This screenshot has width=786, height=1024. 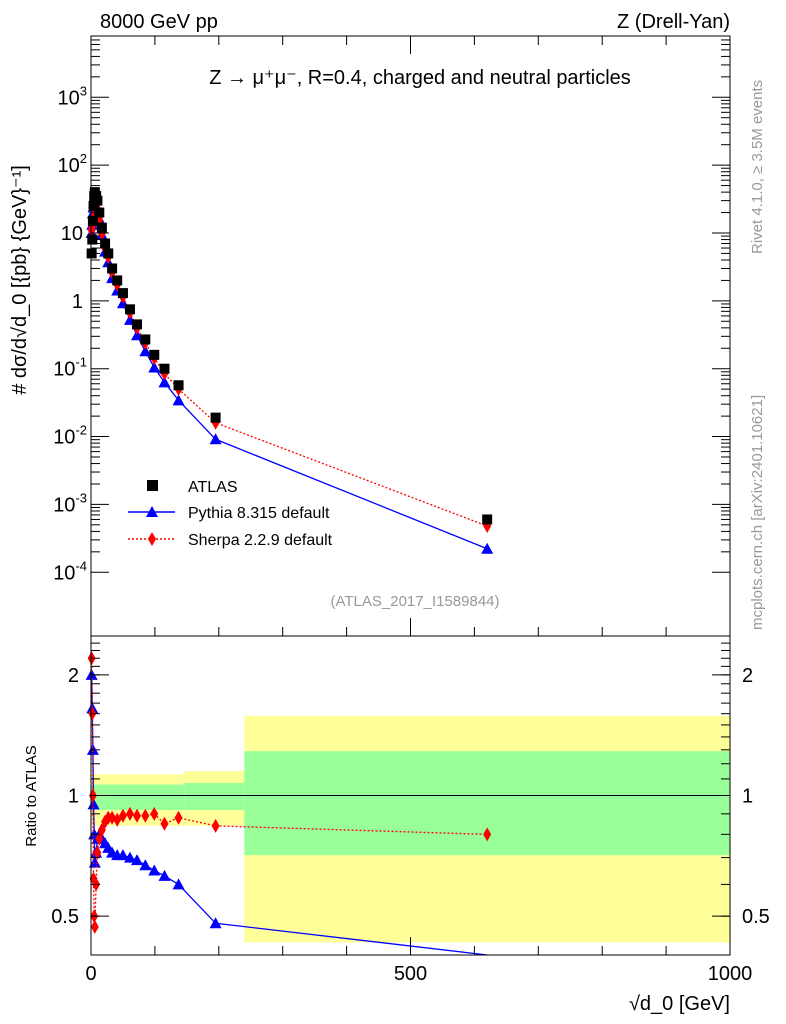 I want to click on mcplots-label: mcplots.cern.ch [arXiv:2401.10621], so click(x=757, y=512).